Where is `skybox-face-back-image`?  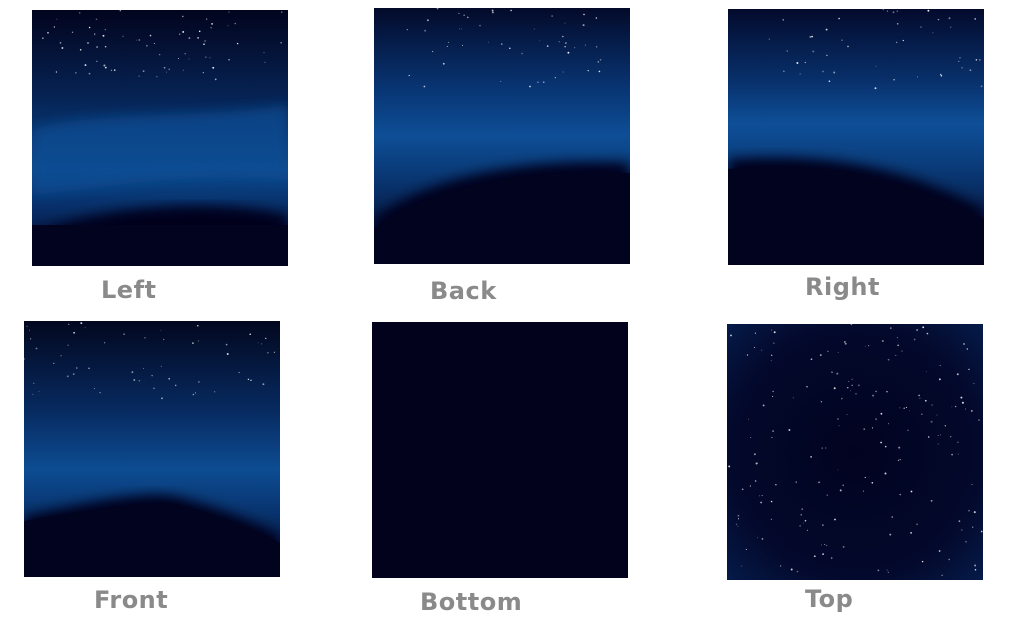
skybox-face-back-image is located at coordinates (502, 136).